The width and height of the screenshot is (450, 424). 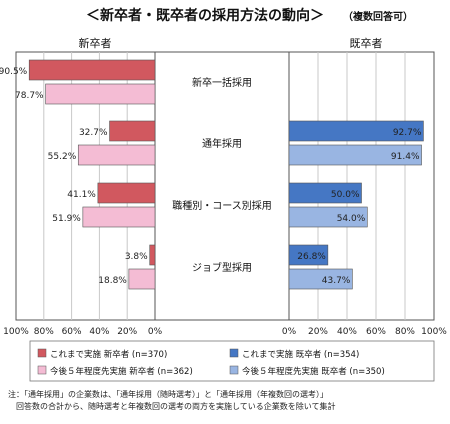 I want to click on legend-label: 今後５年程度先実施 新卒者 (n=362), so click(x=121, y=371).